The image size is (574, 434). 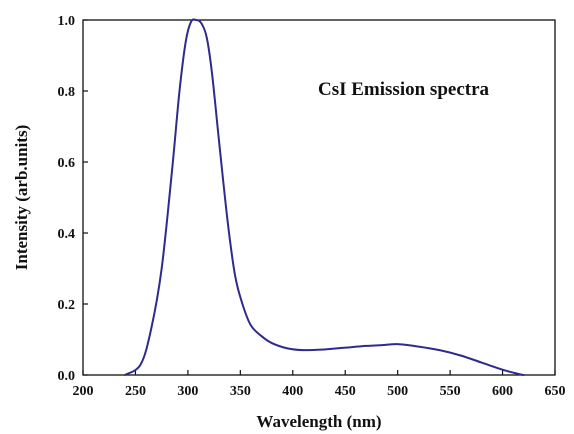 I want to click on y-tick-label: 0.2, so click(x=67, y=305).